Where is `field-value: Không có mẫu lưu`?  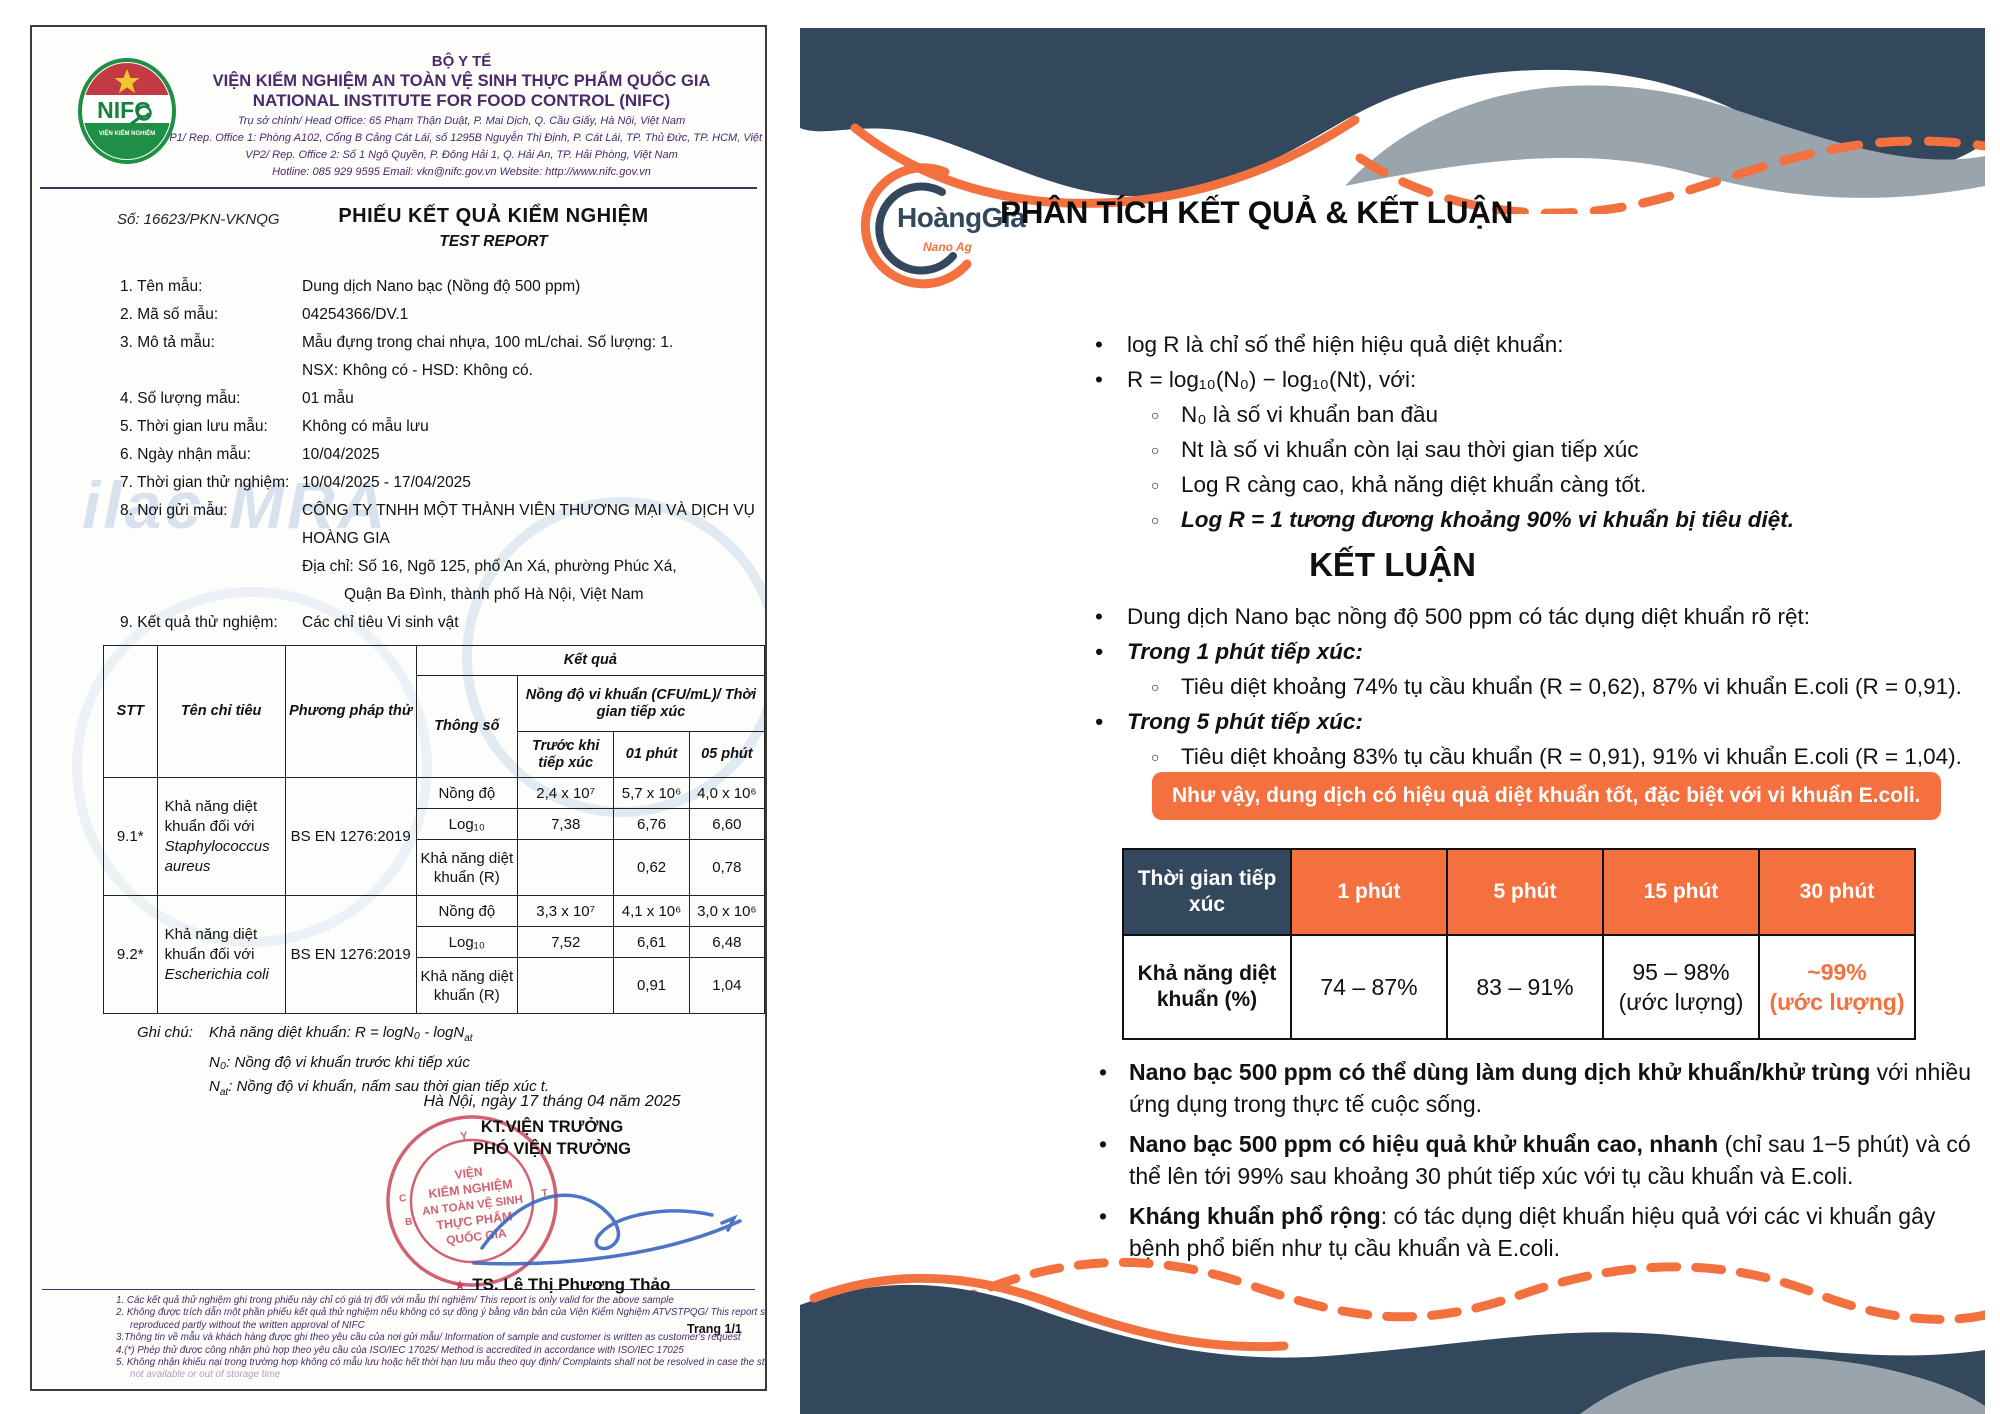 field-value: Không có mẫu lưu is located at coordinates (365, 426).